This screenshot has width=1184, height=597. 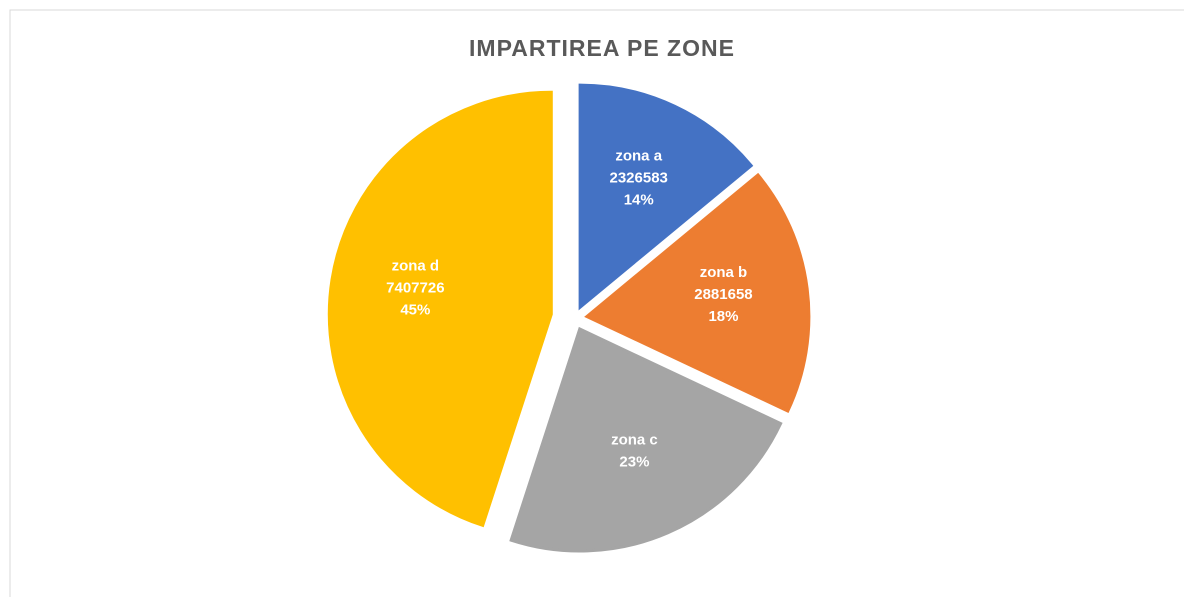 I want to click on label-amount: 2881658, so click(x=723, y=294).